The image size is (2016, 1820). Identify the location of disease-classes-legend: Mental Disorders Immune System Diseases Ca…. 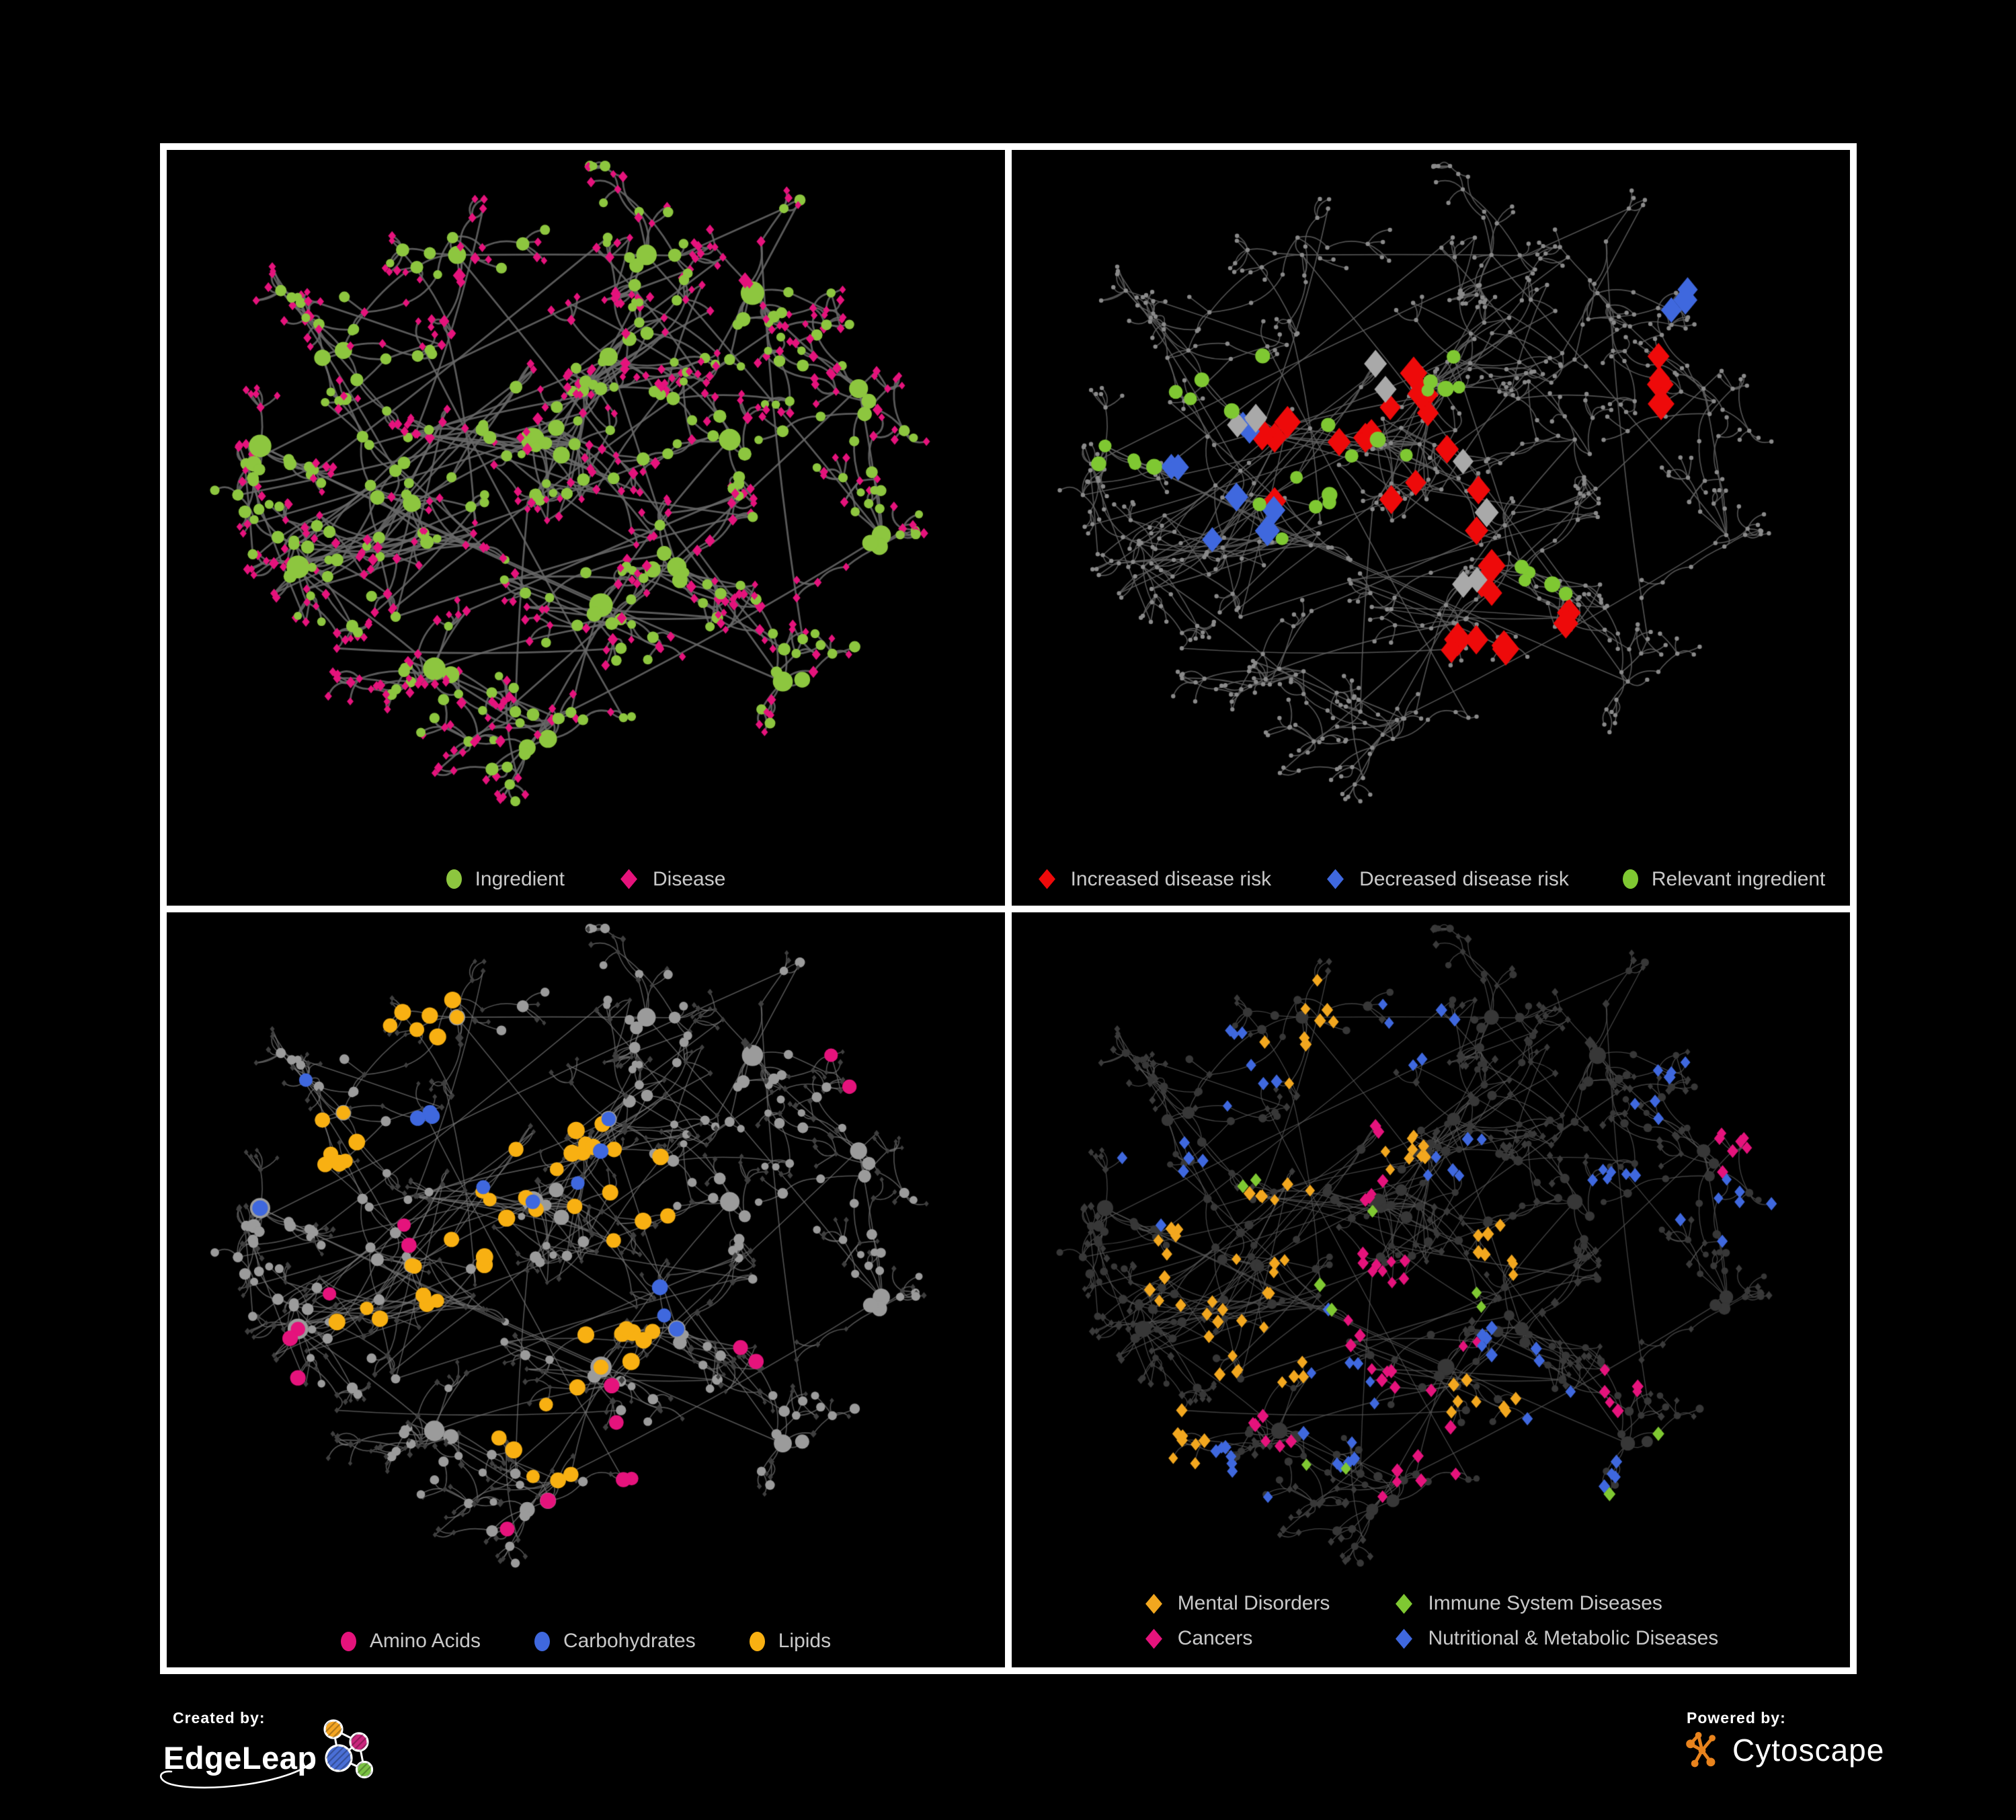
(1431, 1621).